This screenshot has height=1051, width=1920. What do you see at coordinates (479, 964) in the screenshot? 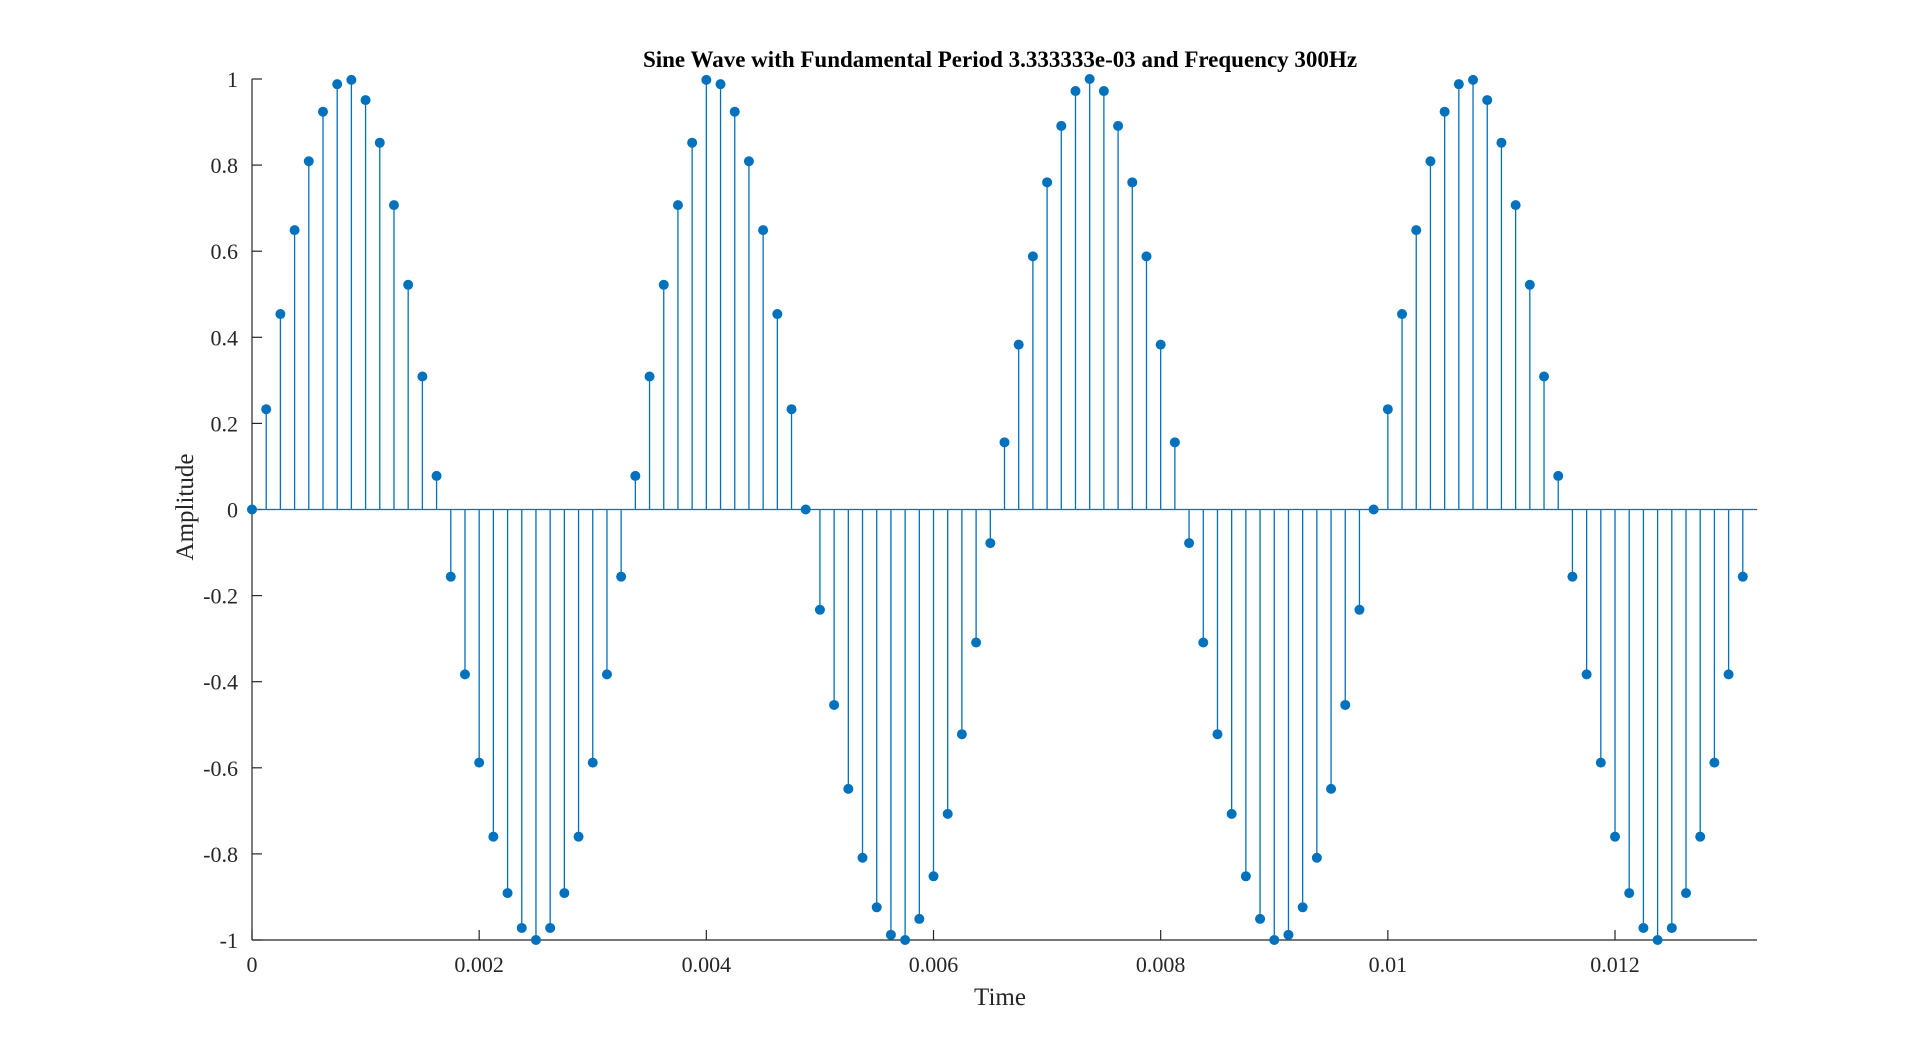
I see `x-tick-label: 0.002` at bounding box center [479, 964].